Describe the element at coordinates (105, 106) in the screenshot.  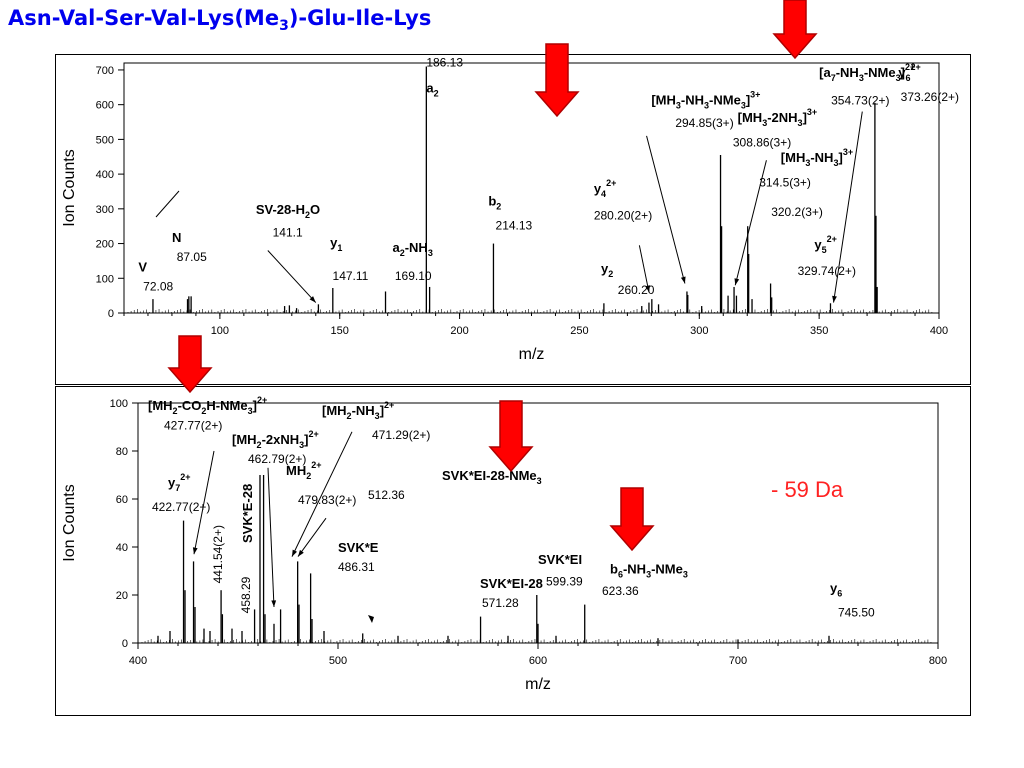
I see `y-tick-label: 600` at that location.